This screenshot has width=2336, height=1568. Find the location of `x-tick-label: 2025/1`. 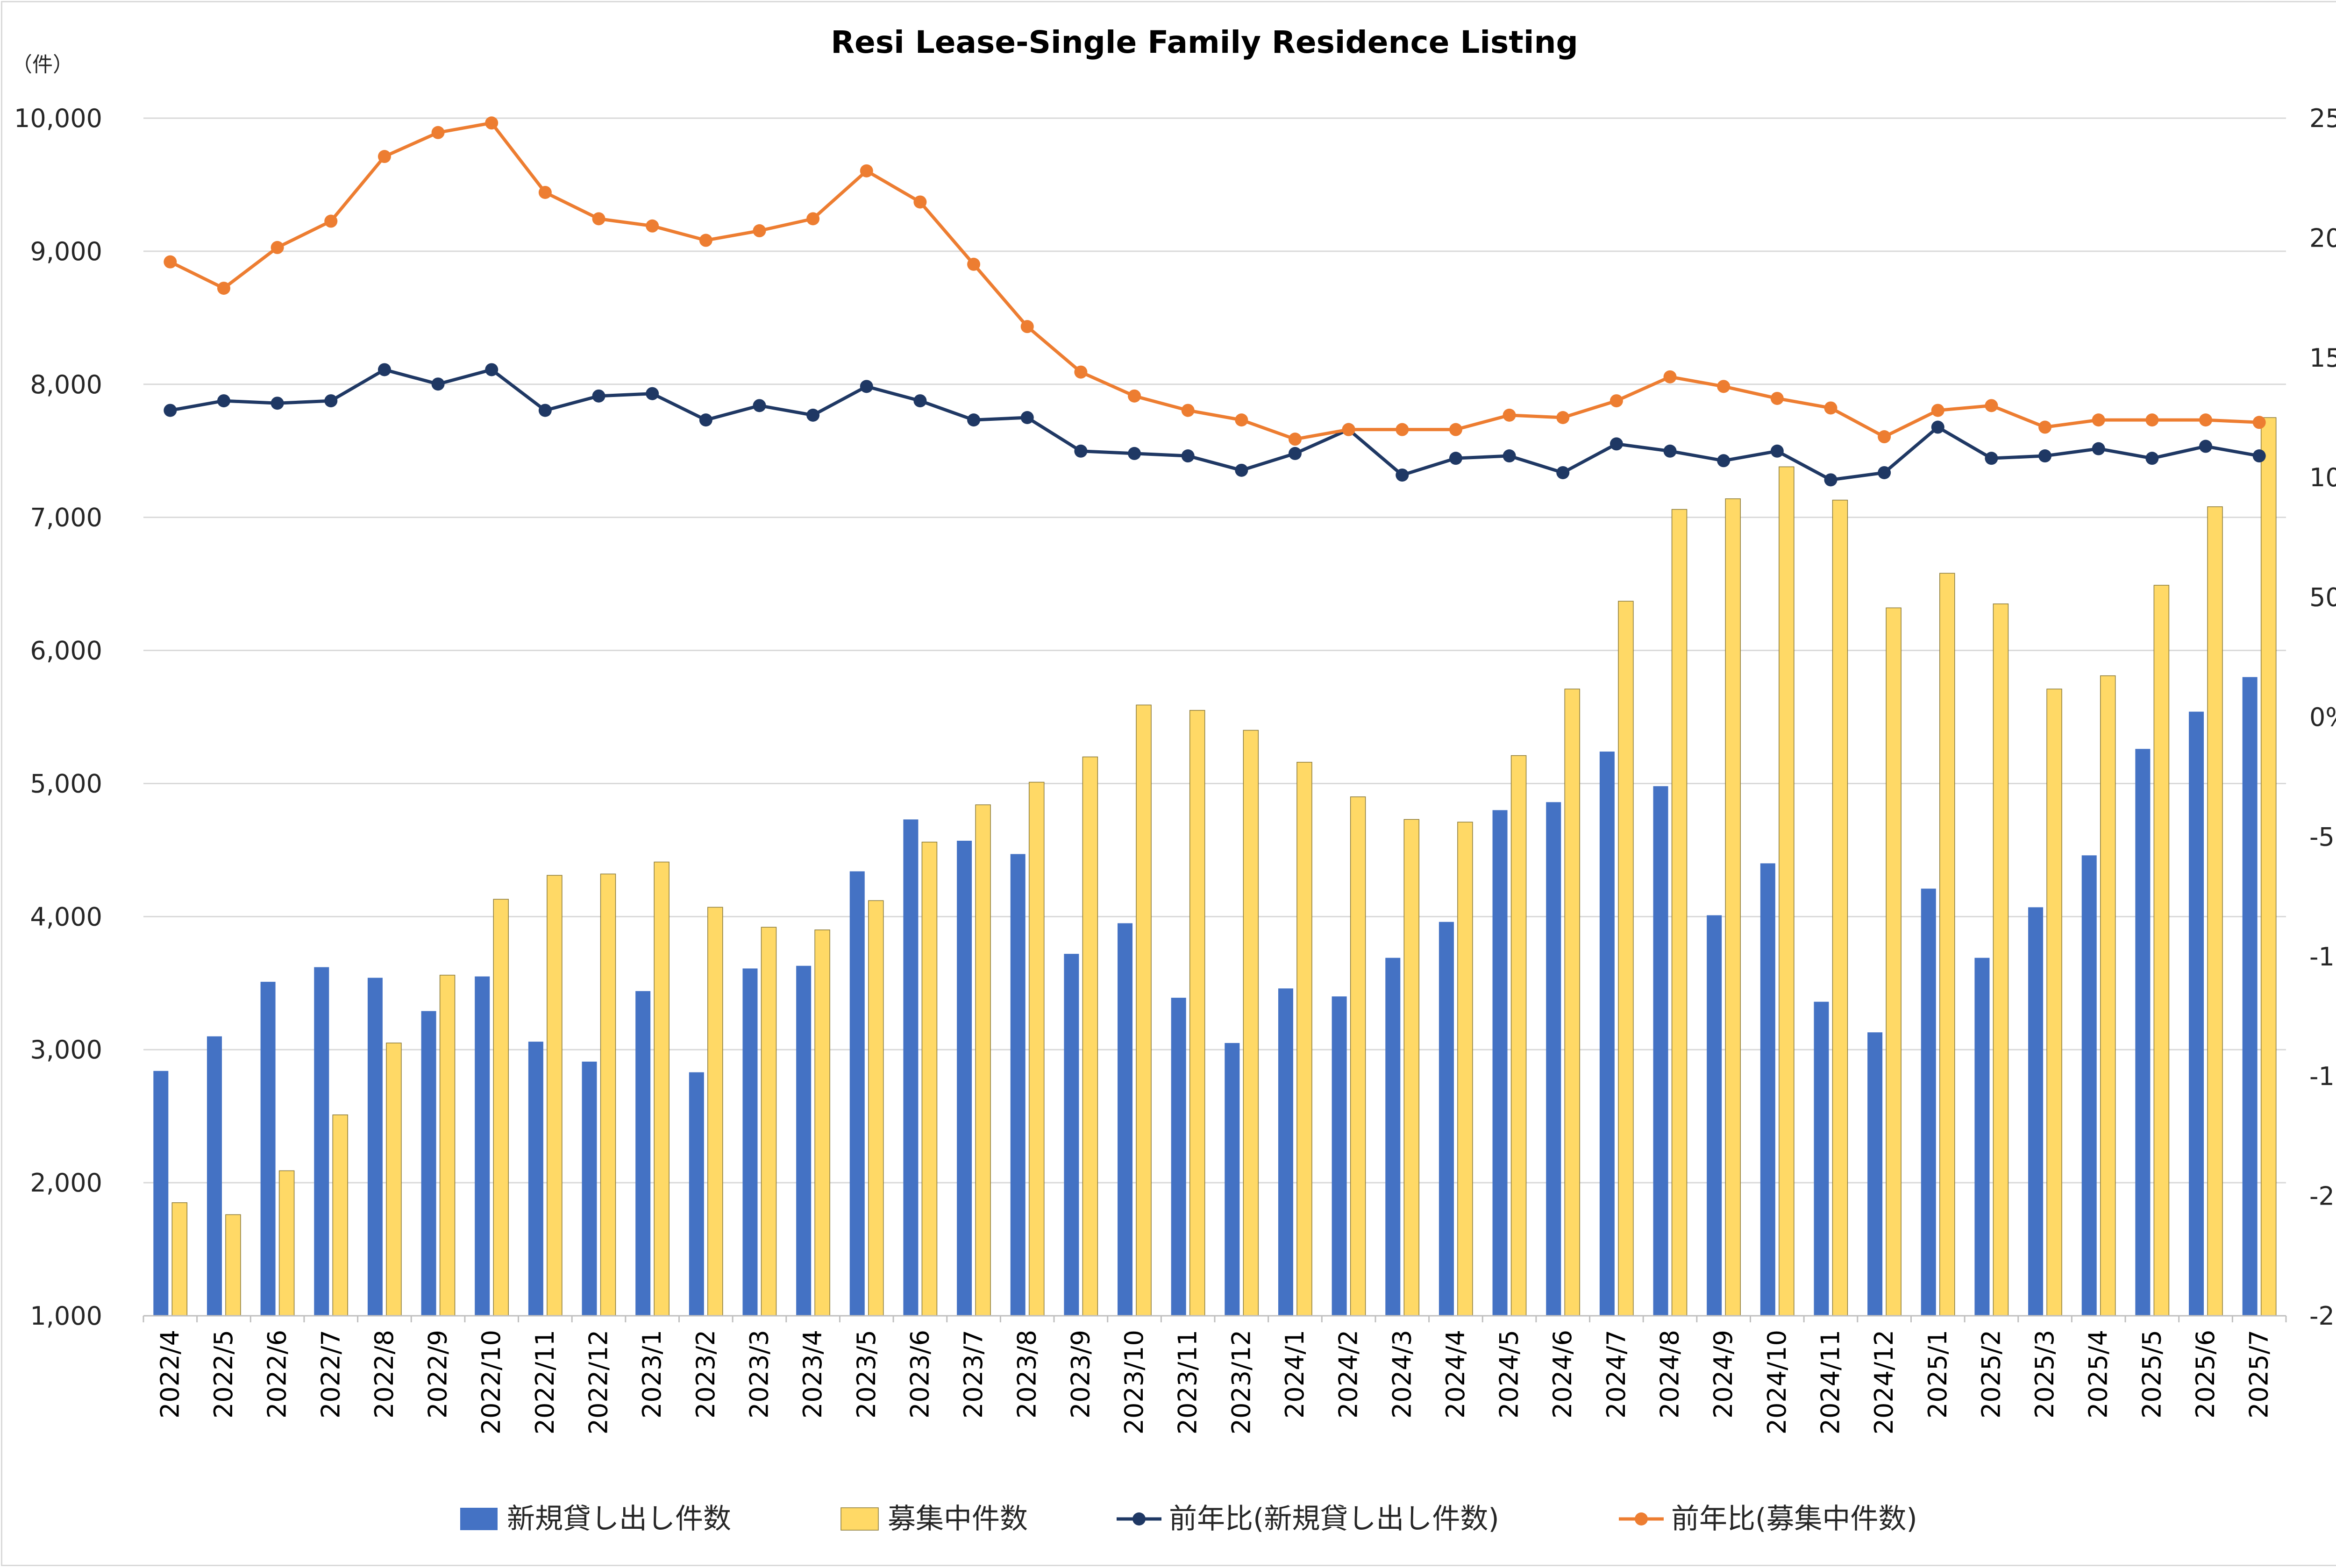

x-tick-label: 2025/1 is located at coordinates (1938, 1374).